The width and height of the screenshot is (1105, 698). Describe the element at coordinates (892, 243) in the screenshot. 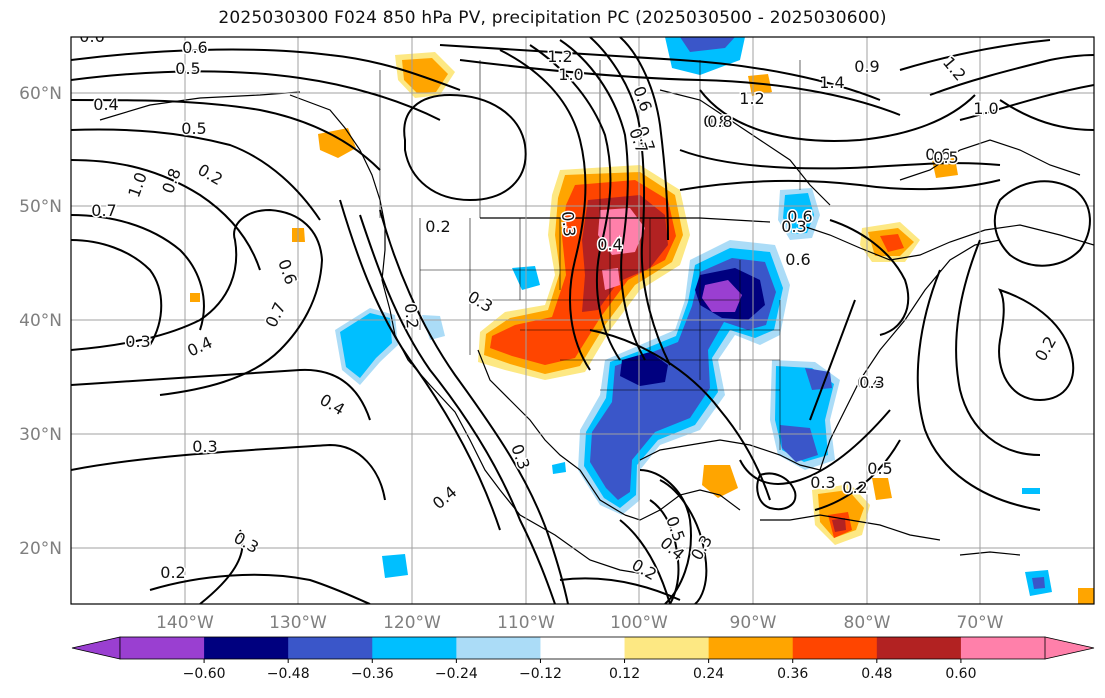

I see `quebec-positive-red` at that location.